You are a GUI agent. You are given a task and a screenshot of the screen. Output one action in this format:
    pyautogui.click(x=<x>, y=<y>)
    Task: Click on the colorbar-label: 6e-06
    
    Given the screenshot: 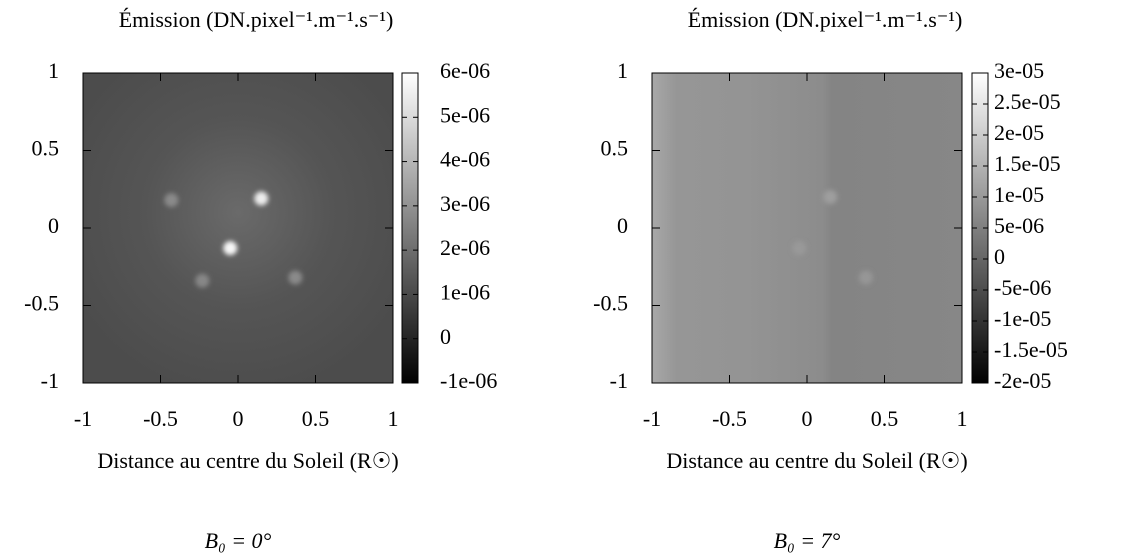 What is the action you would take?
    pyautogui.click(x=465, y=70)
    